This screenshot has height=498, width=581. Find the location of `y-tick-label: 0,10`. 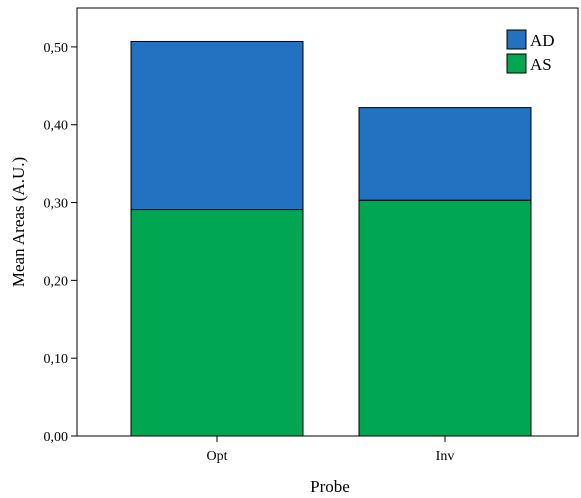

y-tick-label: 0,10 is located at coordinates (56, 359).